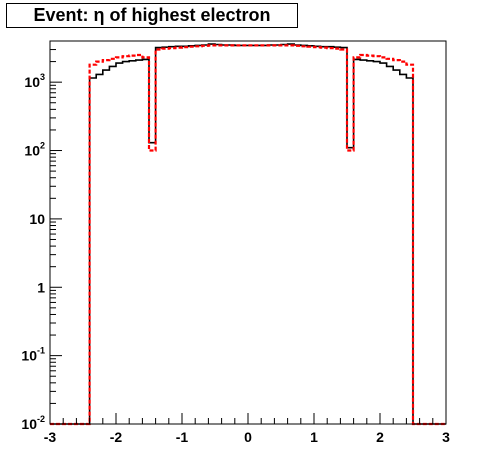 The image size is (496, 472). What do you see at coordinates (41, 287) in the screenshot?
I see `y-tick-label: 1` at bounding box center [41, 287].